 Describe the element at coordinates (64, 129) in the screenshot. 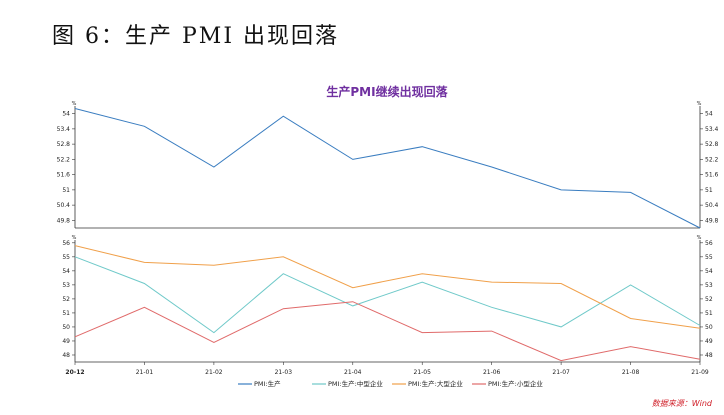

I see `upper-panel-left-tick-label: 53.4` at that location.